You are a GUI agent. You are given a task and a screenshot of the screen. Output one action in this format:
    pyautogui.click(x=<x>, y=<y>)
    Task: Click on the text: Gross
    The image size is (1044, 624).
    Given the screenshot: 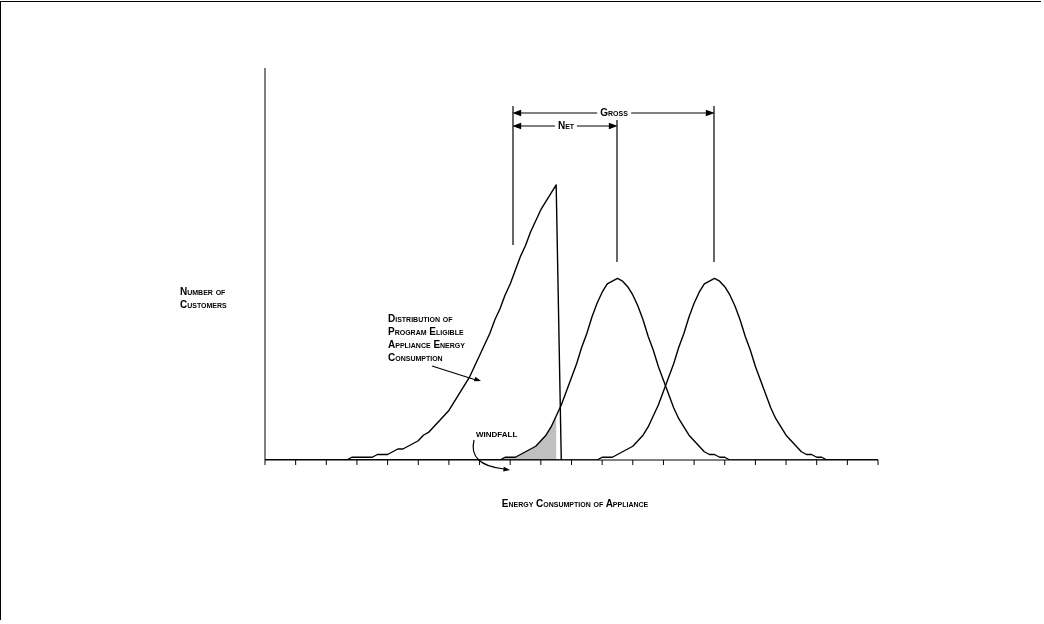 What is the action you would take?
    pyautogui.click(x=614, y=112)
    